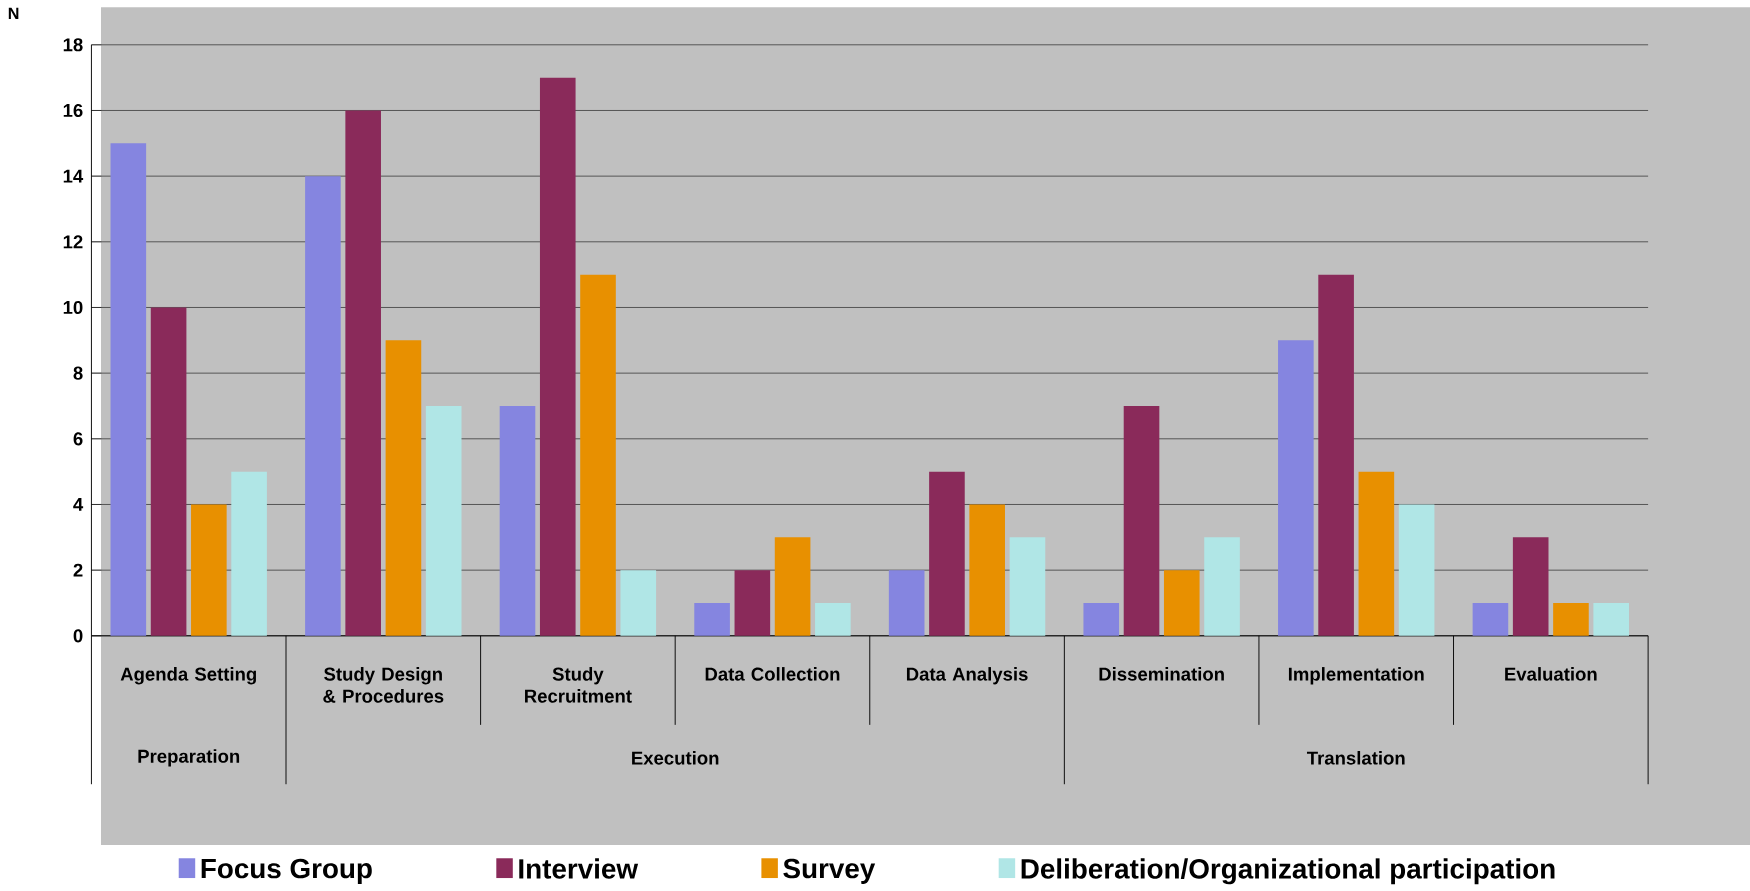 The image size is (1750, 891). I want to click on y-tick-label: 16, so click(73, 110).